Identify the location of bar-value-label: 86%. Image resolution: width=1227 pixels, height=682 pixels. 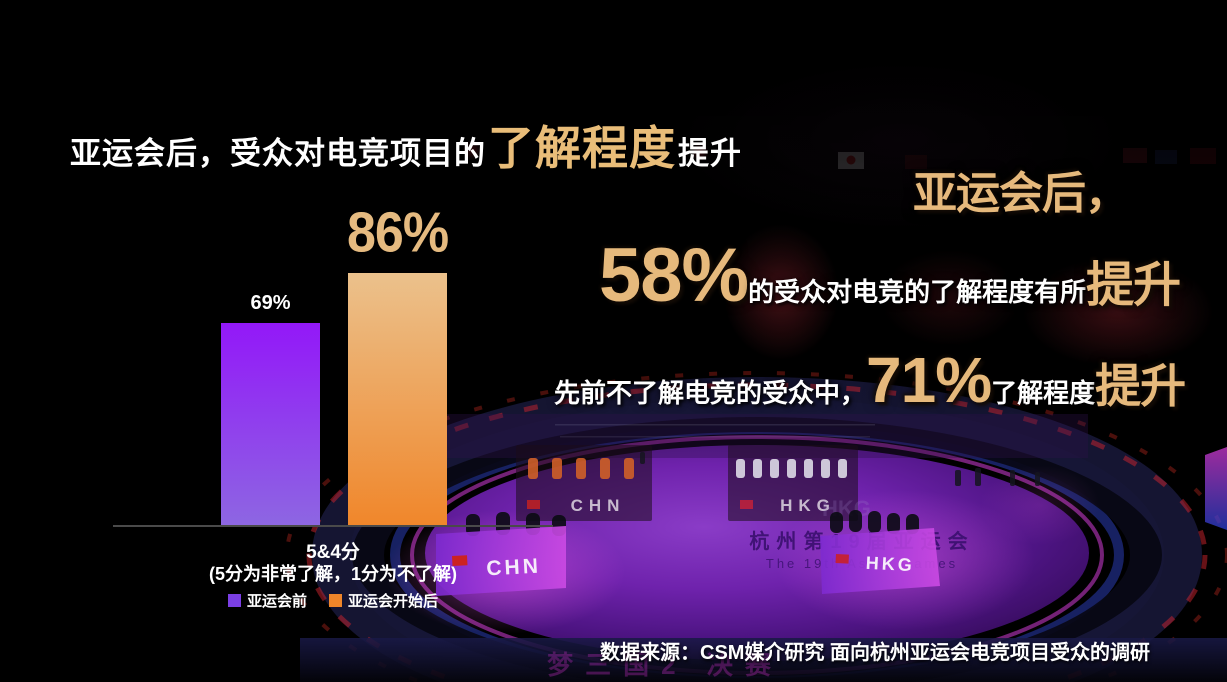
(398, 233).